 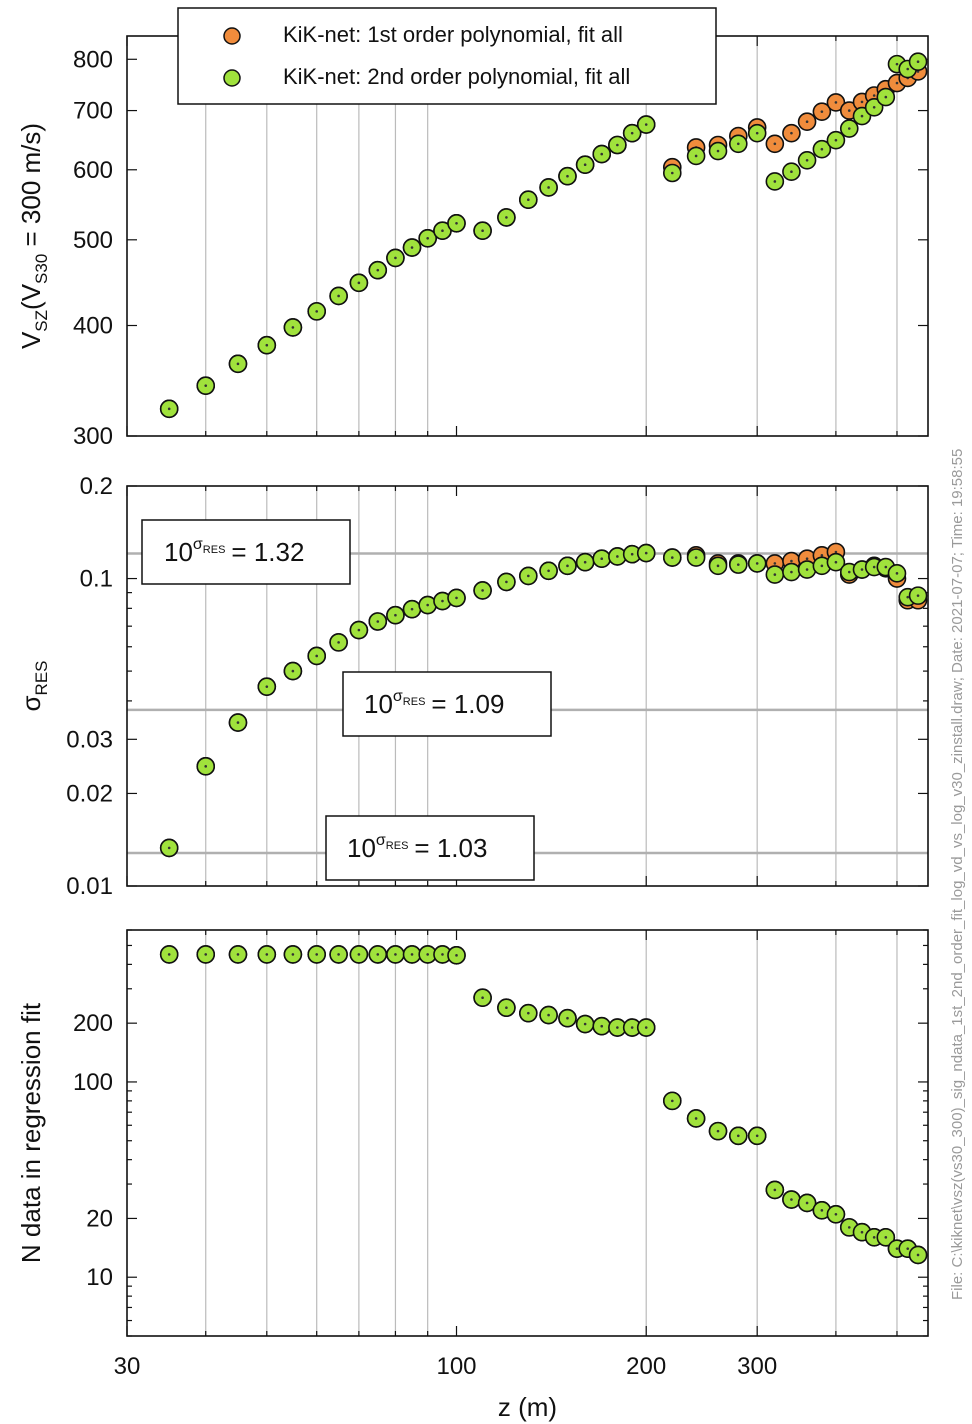 I want to click on annotation-base-3: 10, so click(x=361, y=848).